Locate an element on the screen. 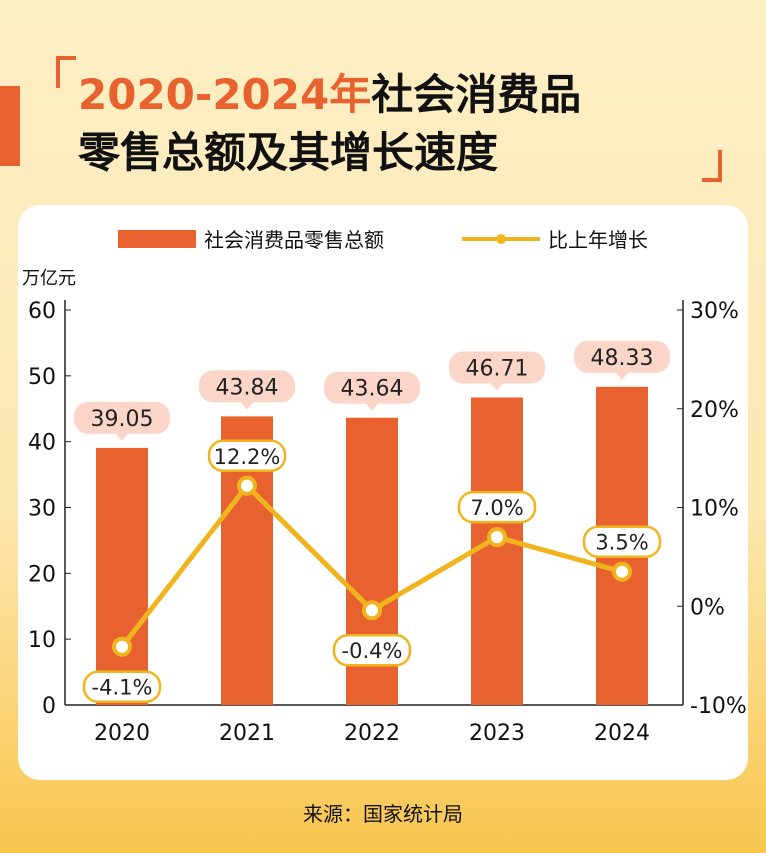 This screenshot has height=853, width=766. bar-value-label: 43.84 is located at coordinates (247, 387).